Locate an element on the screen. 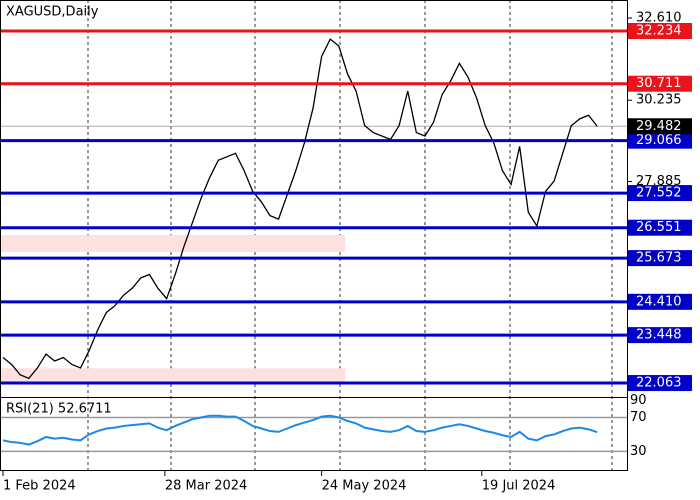 This screenshot has width=700, height=500. rsi-tick-label: 90 is located at coordinates (638, 400).